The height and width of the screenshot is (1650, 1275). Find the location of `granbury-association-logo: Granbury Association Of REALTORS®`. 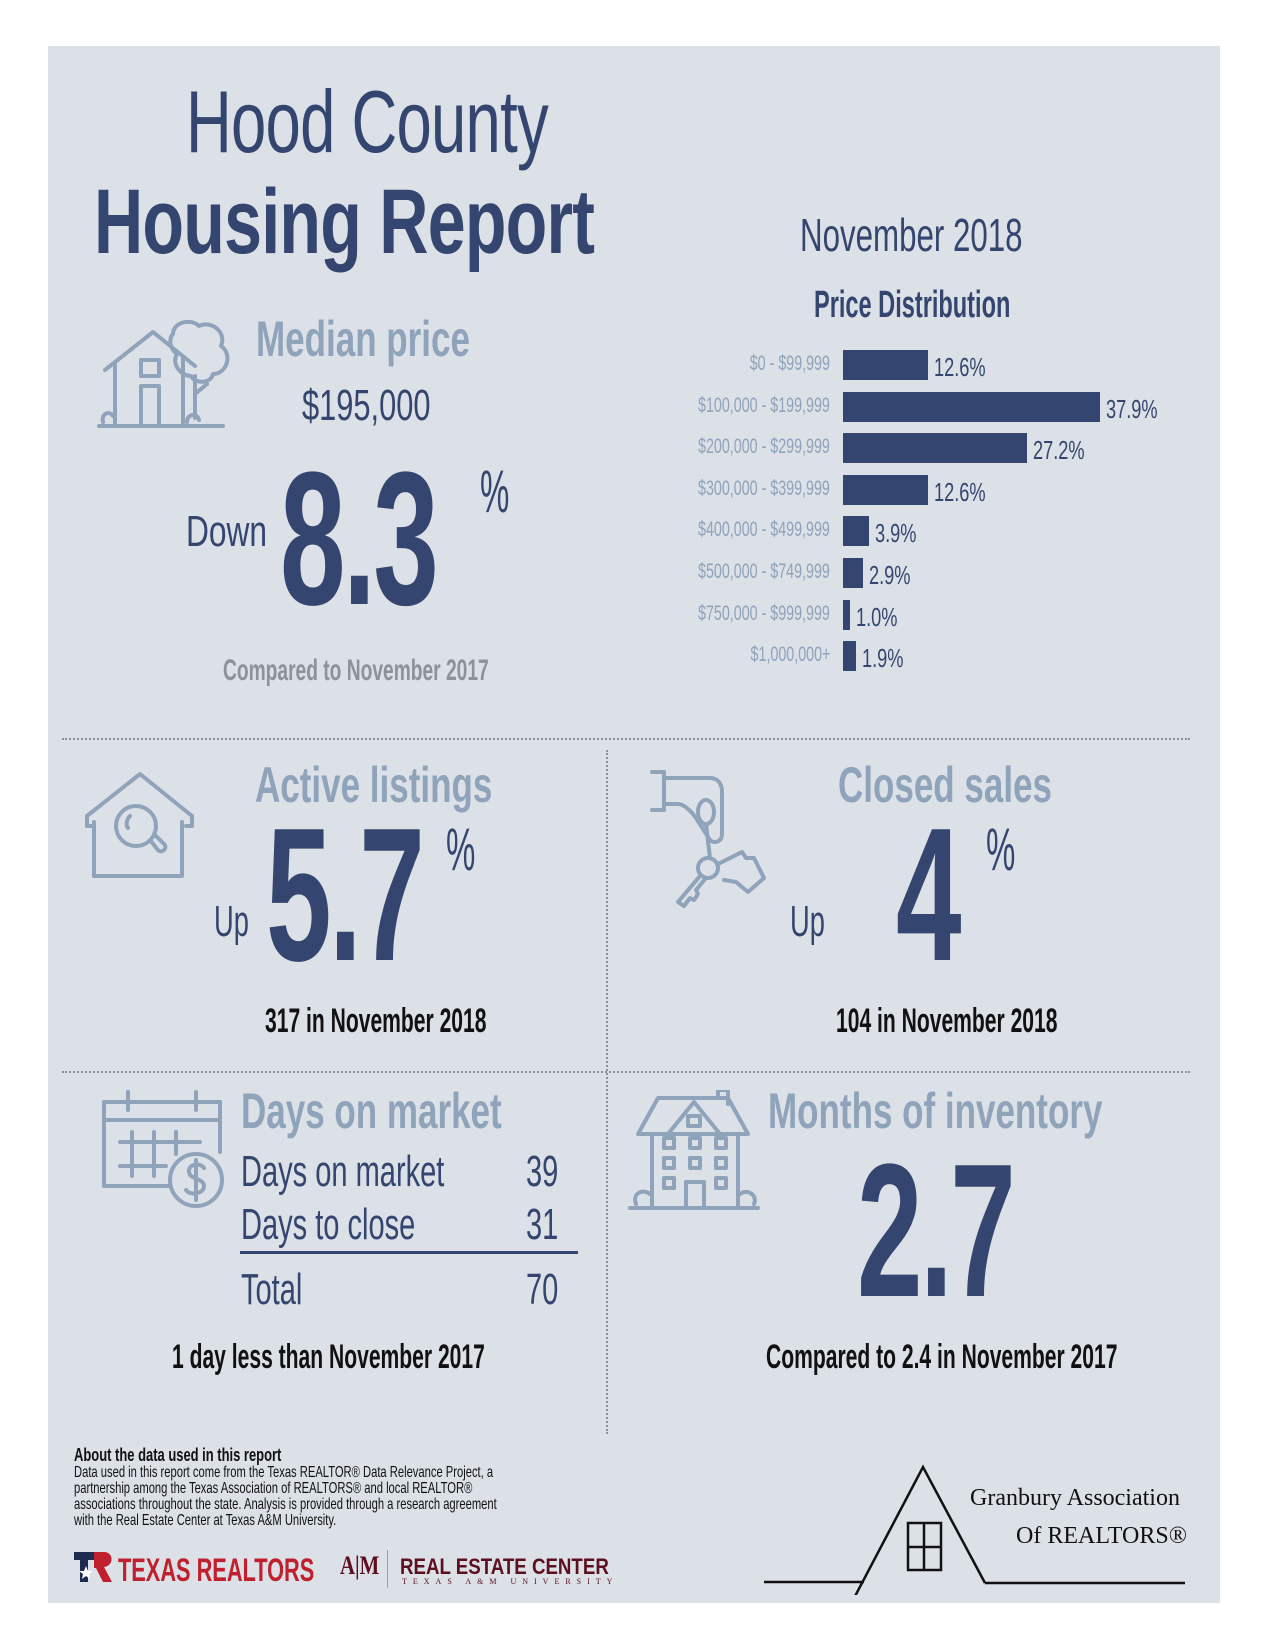

granbury-association-logo: Granbury Association Of REALTORS® is located at coordinates (980, 1525).